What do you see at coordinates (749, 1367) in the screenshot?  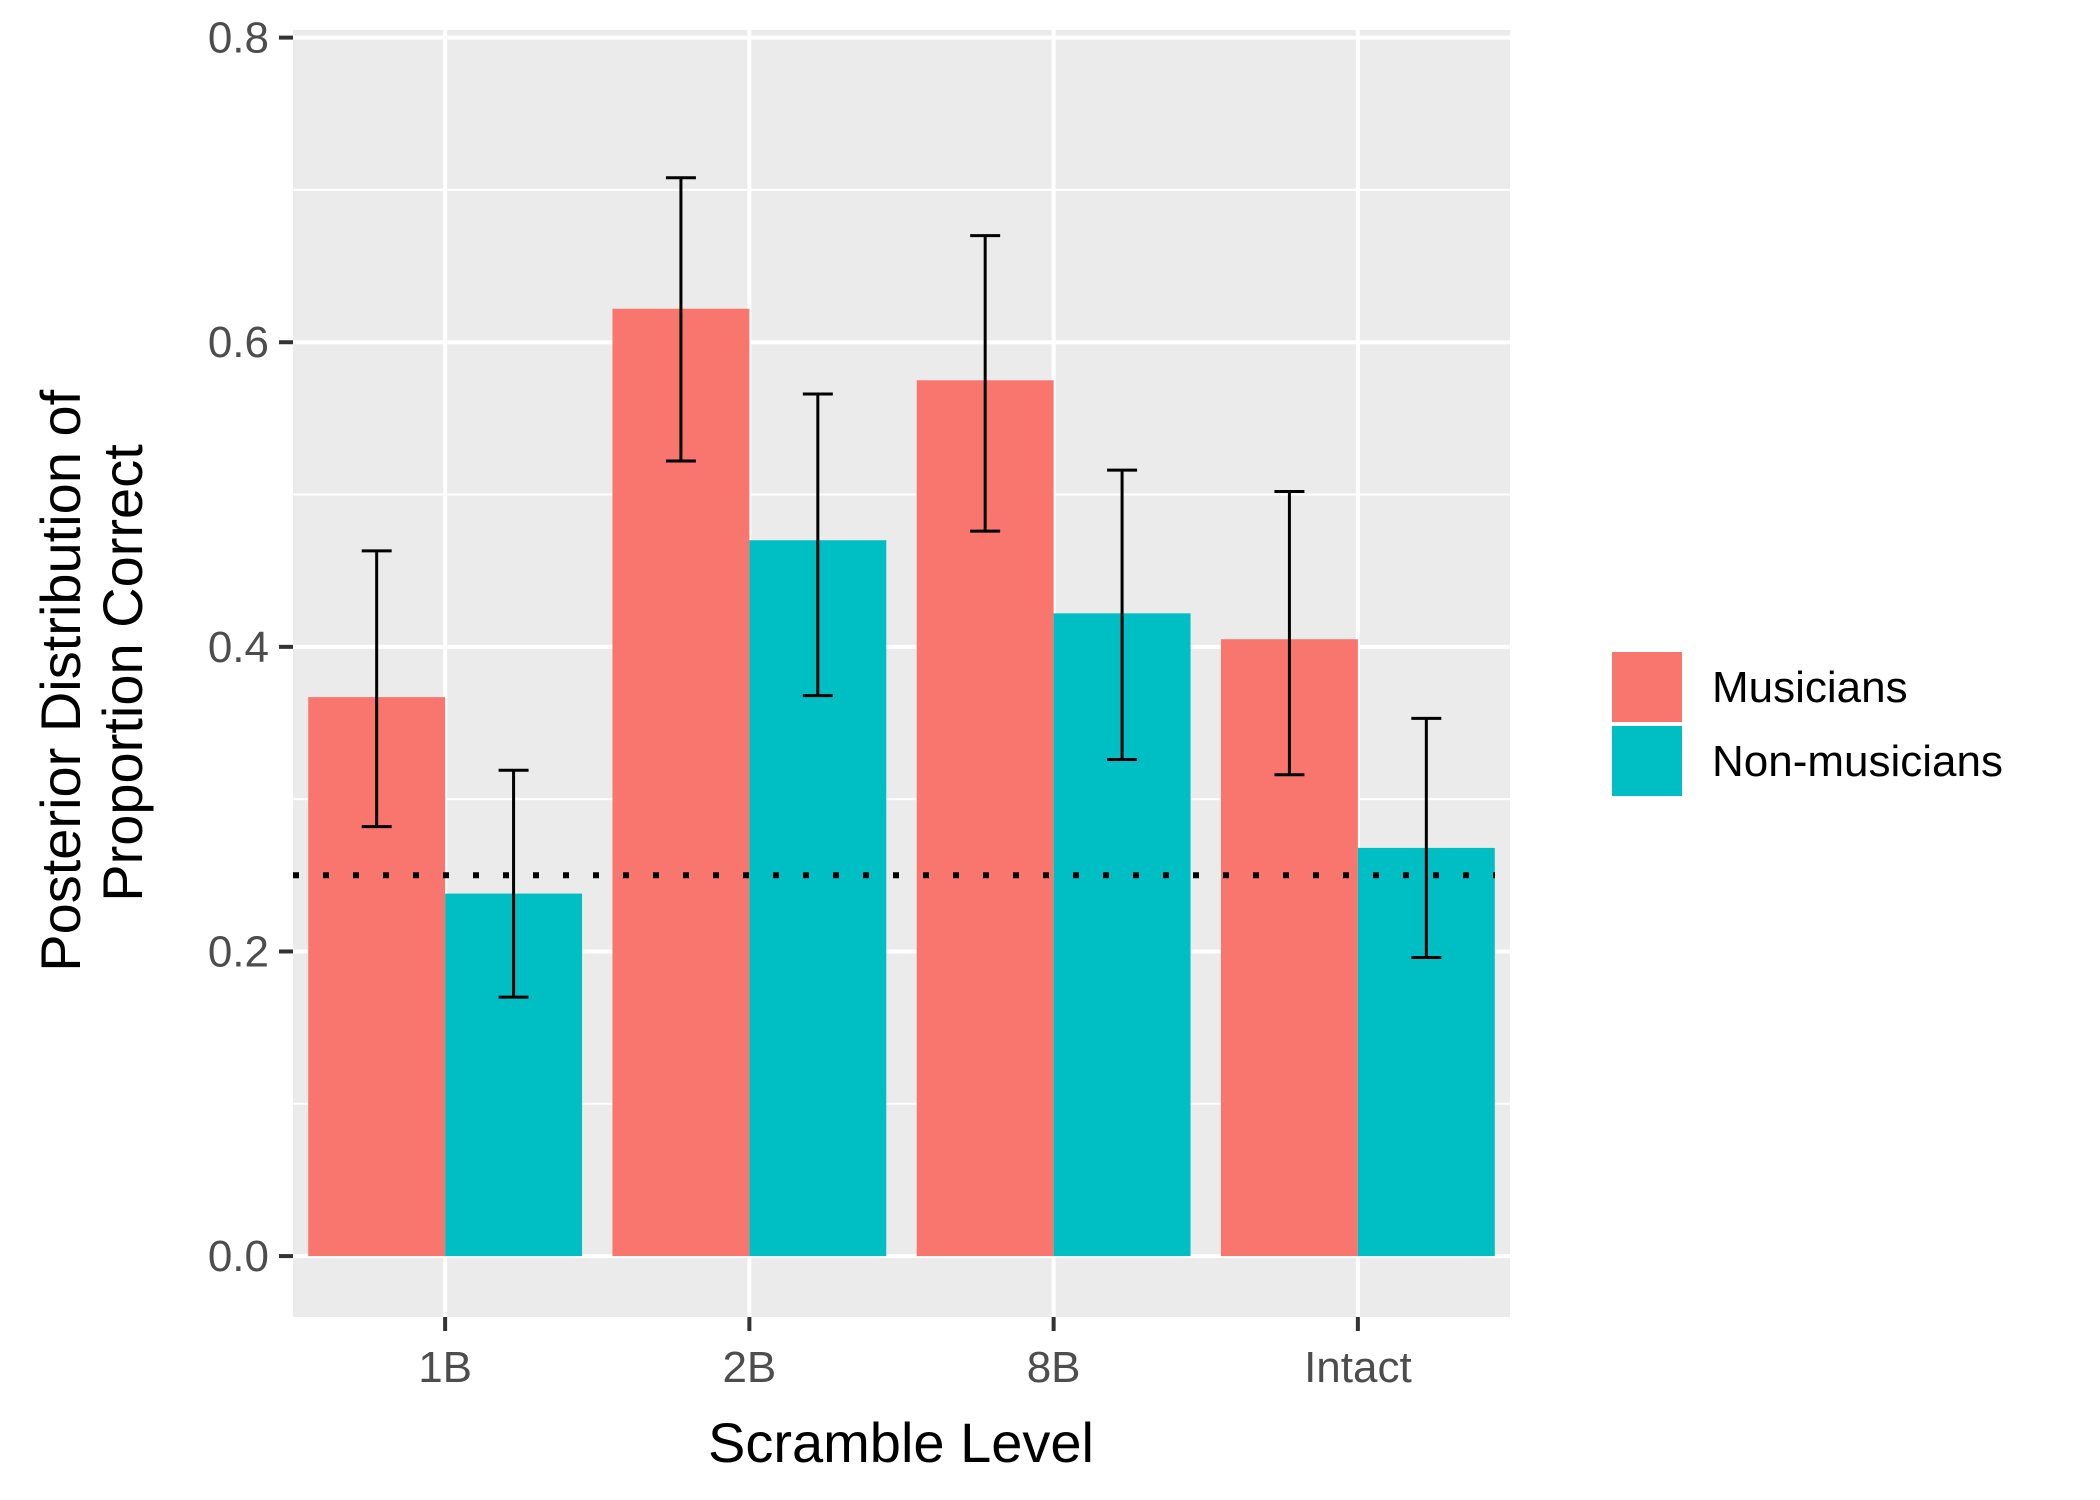 I see `x-tick-label: 2B` at bounding box center [749, 1367].